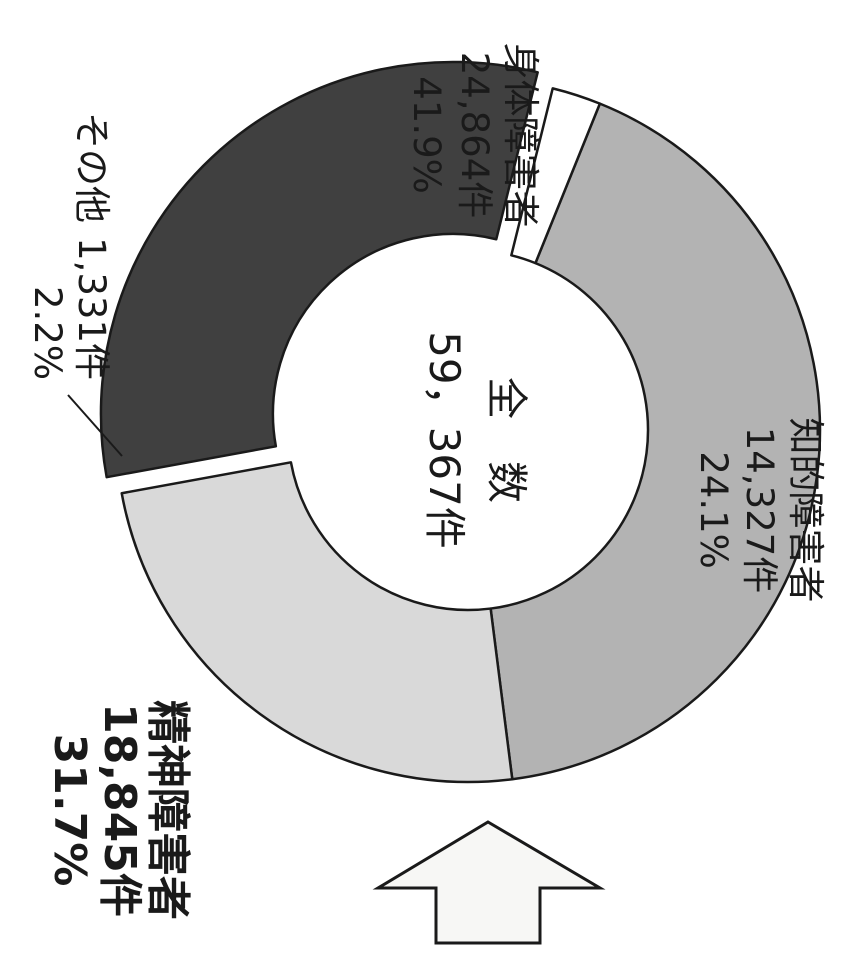 This screenshot has width=848, height=956. I want to click on label-physical-name: 身体障害者, so click(520, 135).